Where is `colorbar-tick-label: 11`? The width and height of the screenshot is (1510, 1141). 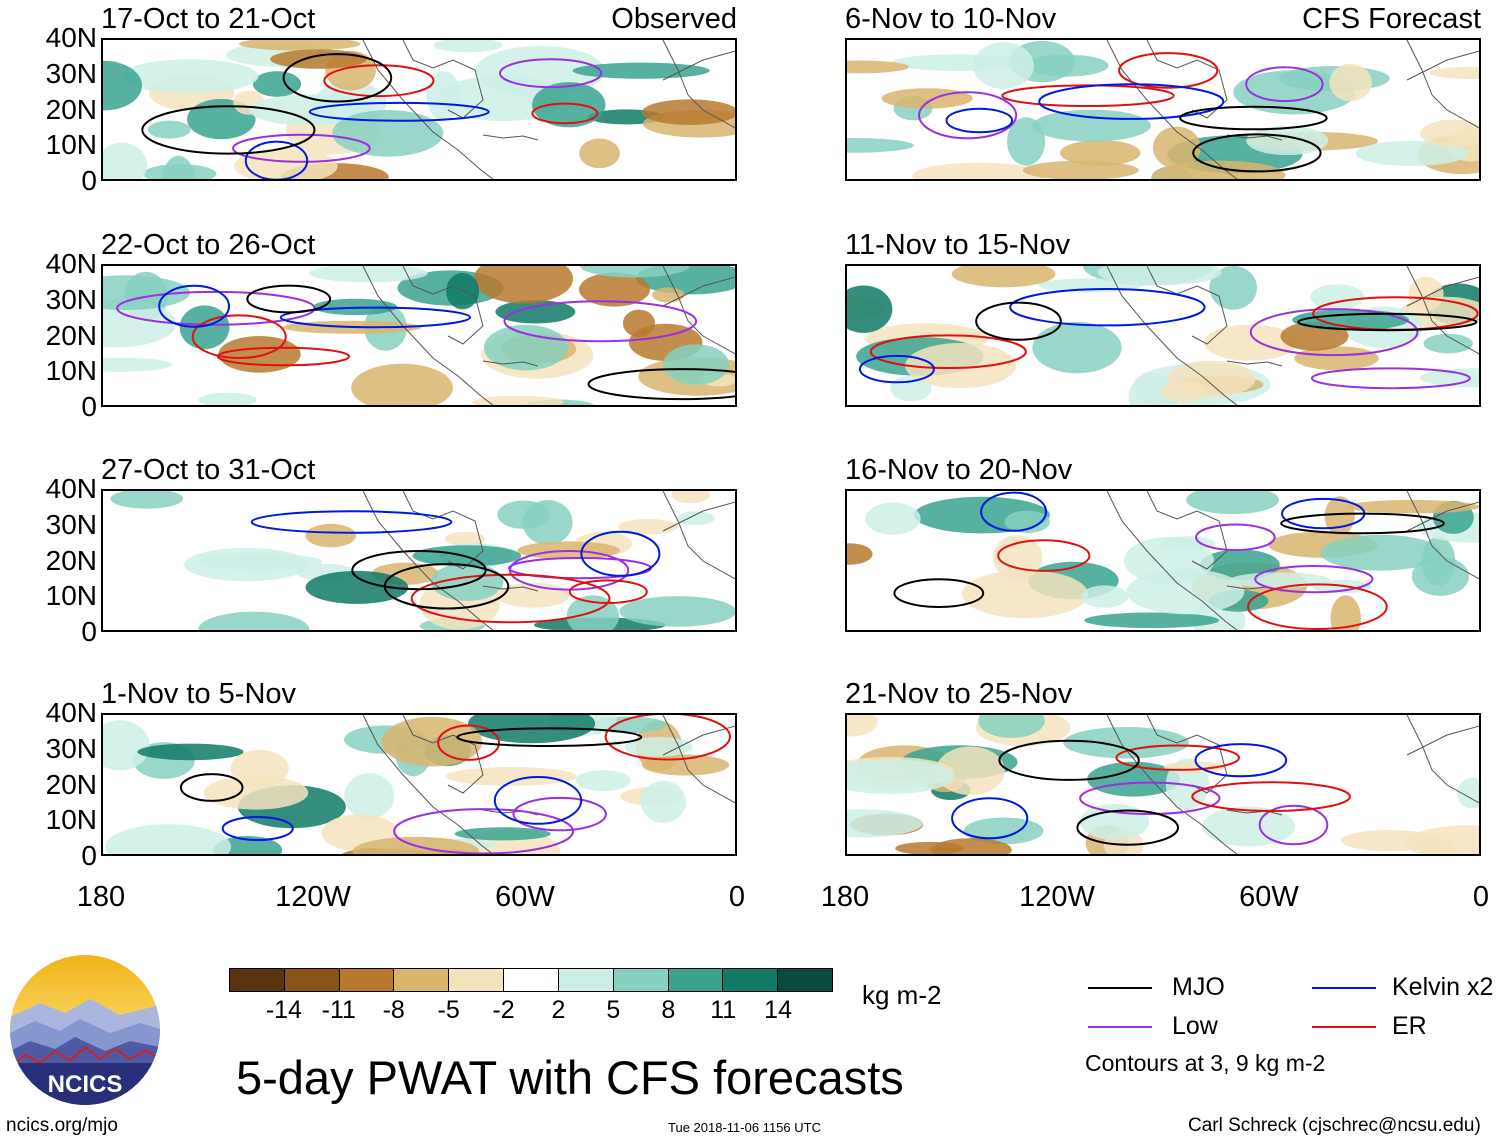
colorbar-tick-label: 11 is located at coordinates (723, 1010).